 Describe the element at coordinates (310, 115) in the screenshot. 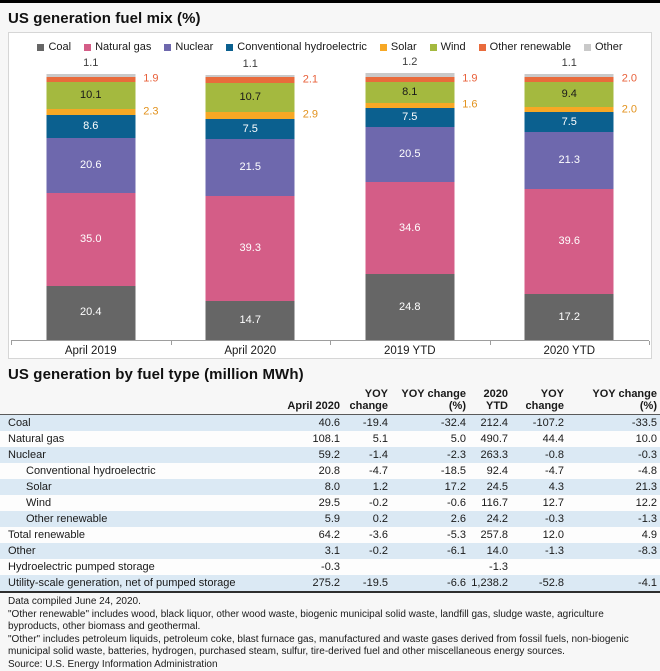

I see `segment-value-label: 2.9` at that location.